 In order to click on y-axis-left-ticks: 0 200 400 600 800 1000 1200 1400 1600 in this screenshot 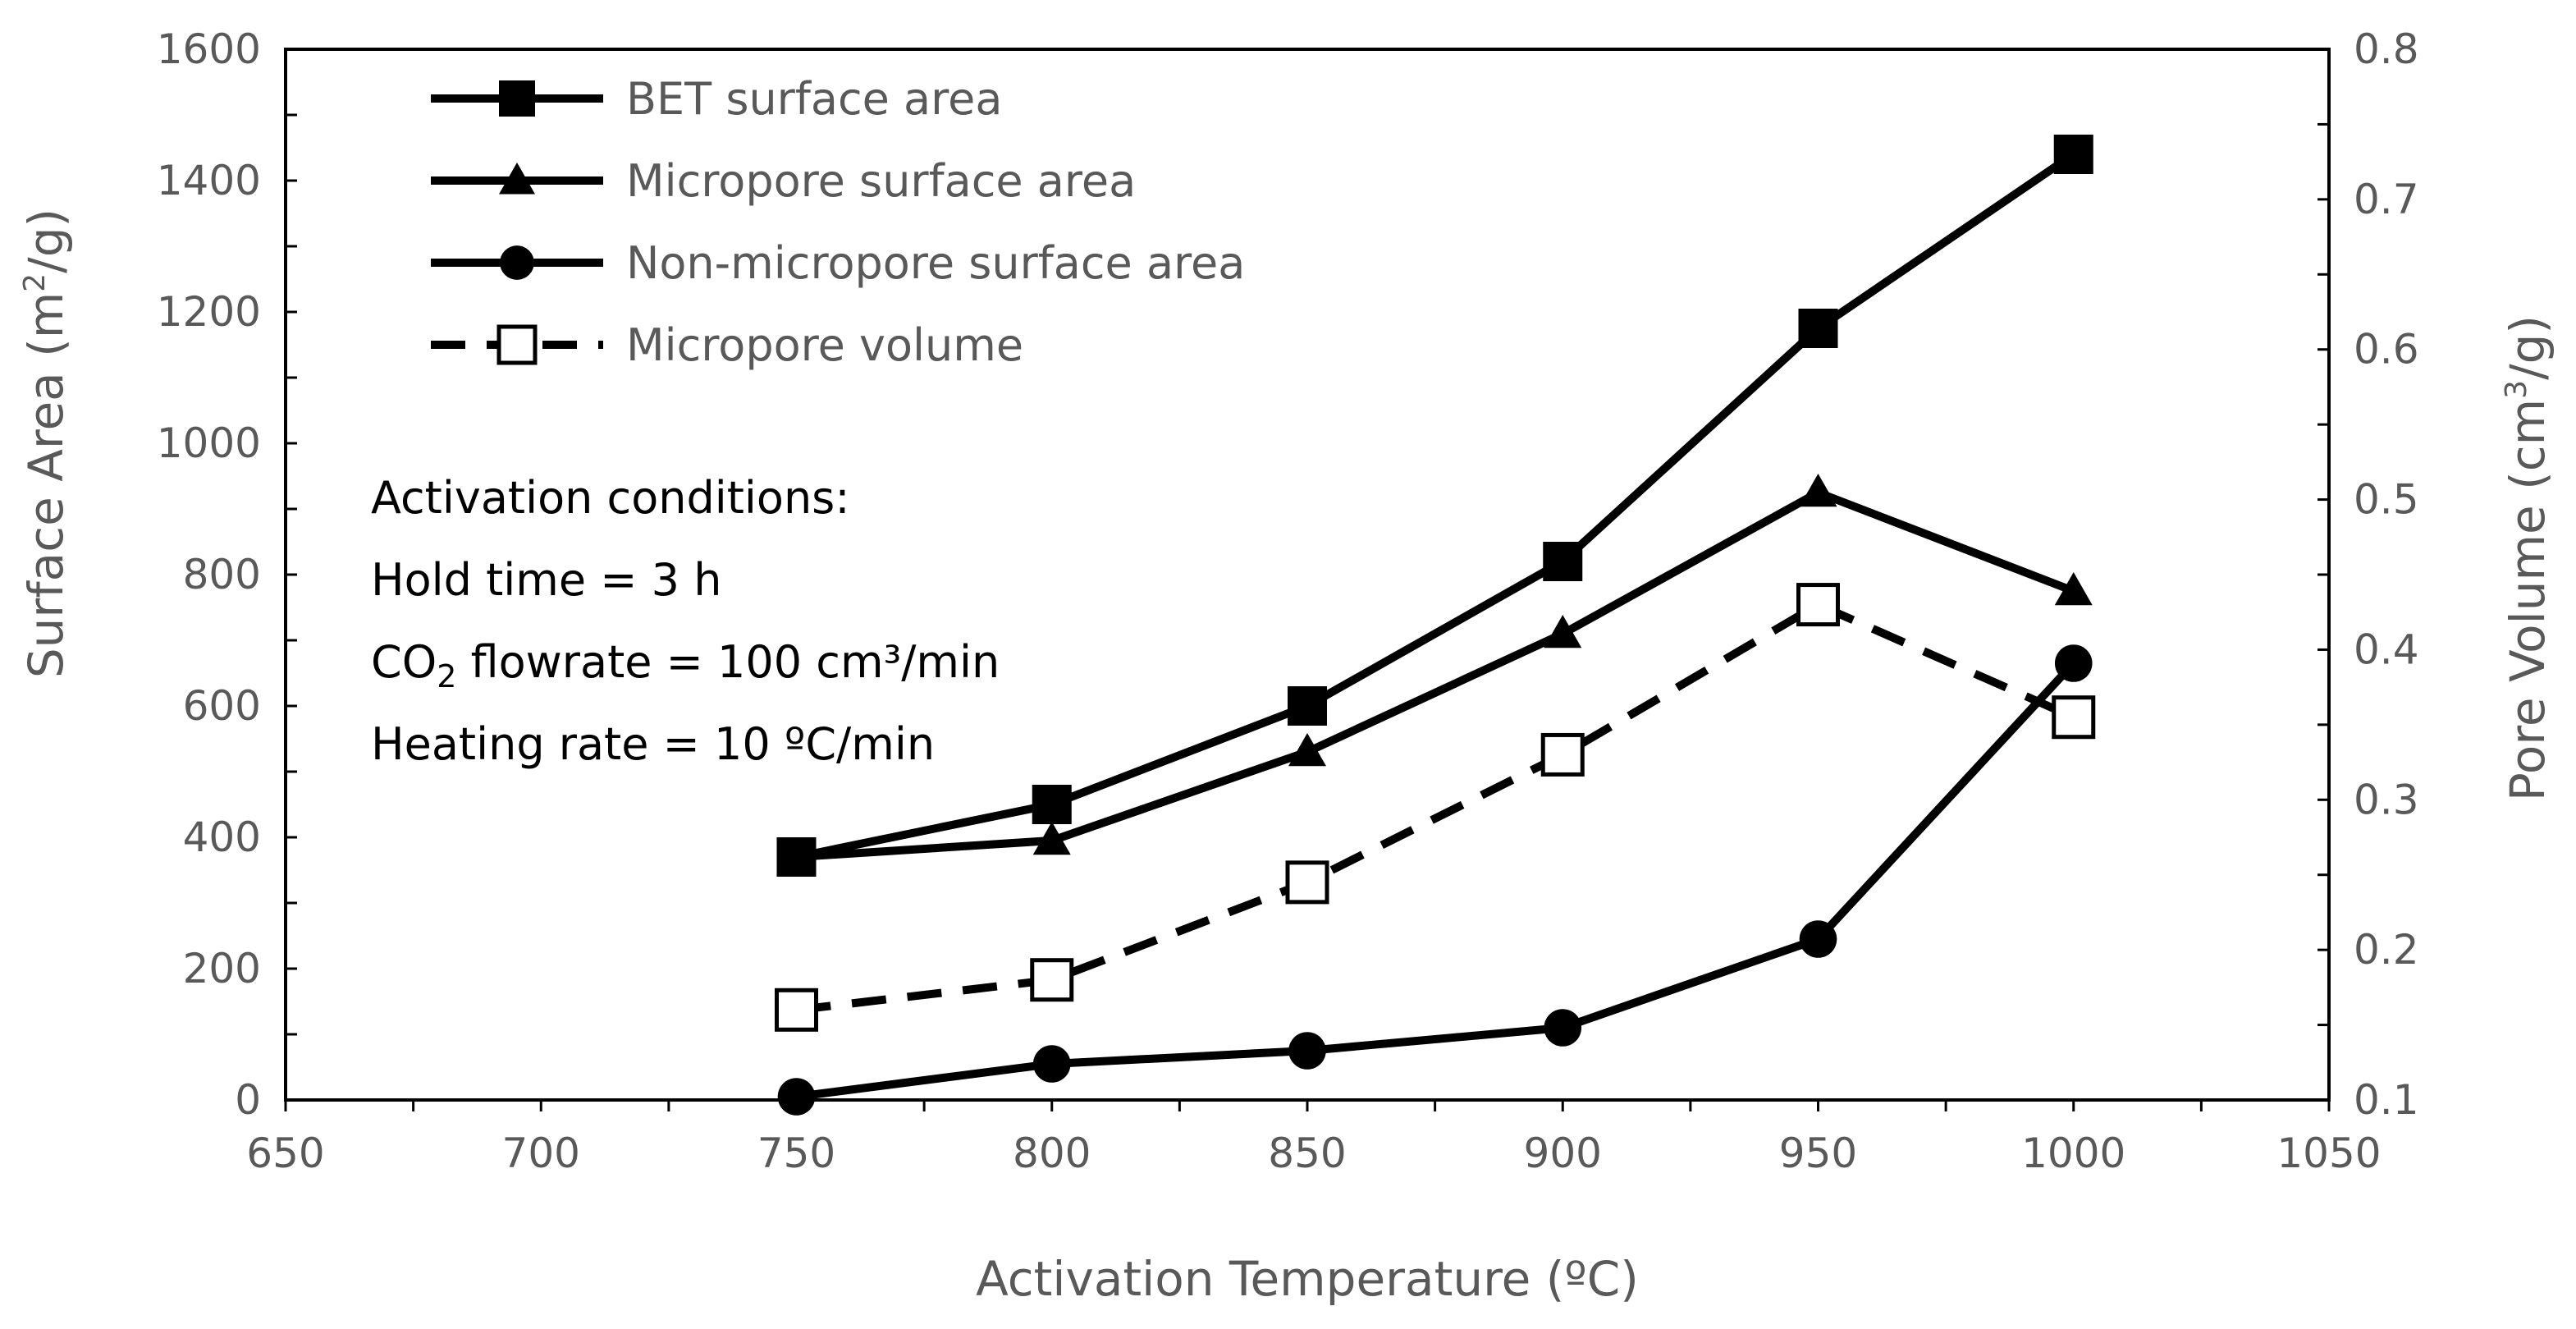, I will do `click(227, 575)`.